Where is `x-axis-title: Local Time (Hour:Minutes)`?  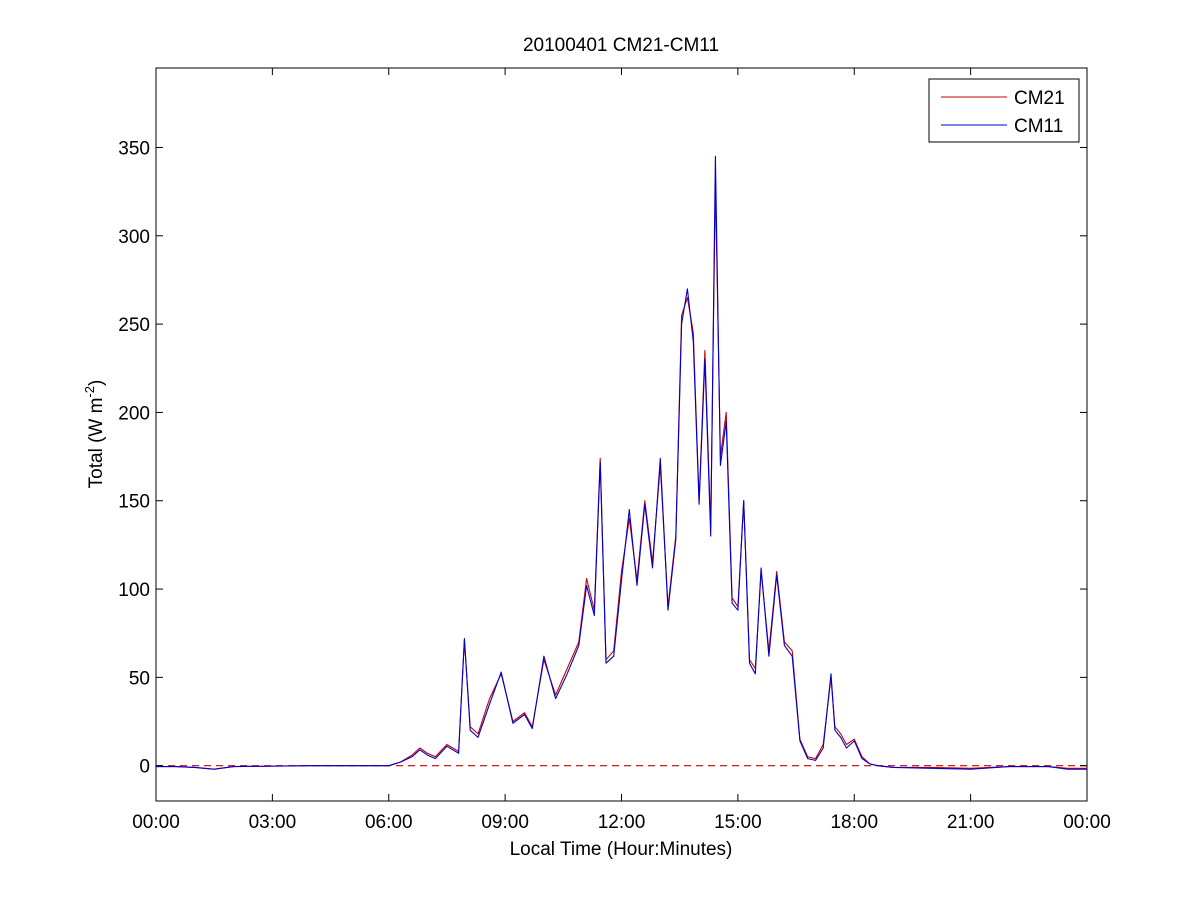
x-axis-title: Local Time (Hour:Minutes) is located at coordinates (621, 849).